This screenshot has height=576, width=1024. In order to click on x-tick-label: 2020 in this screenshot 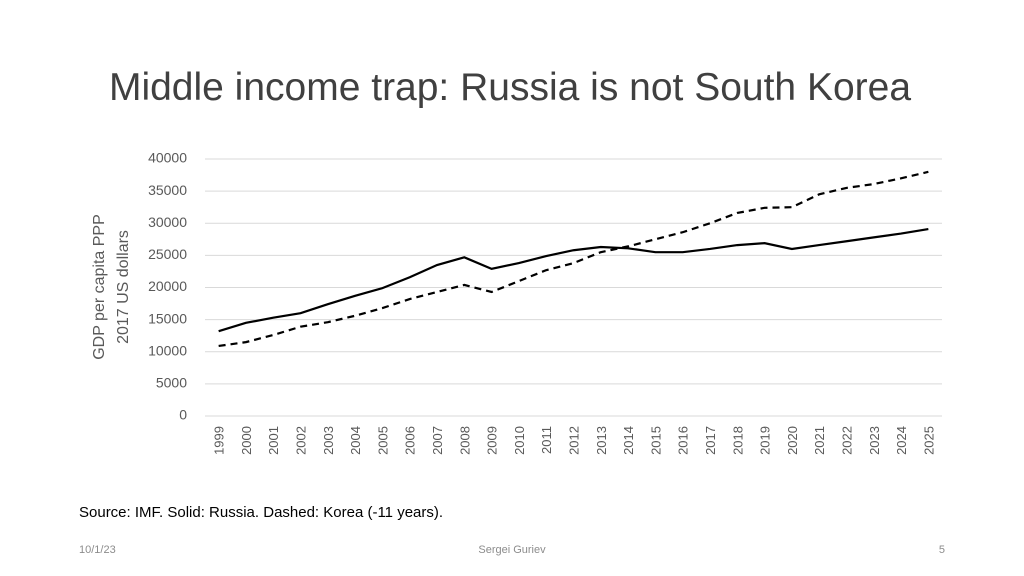, I will do `click(792, 440)`.